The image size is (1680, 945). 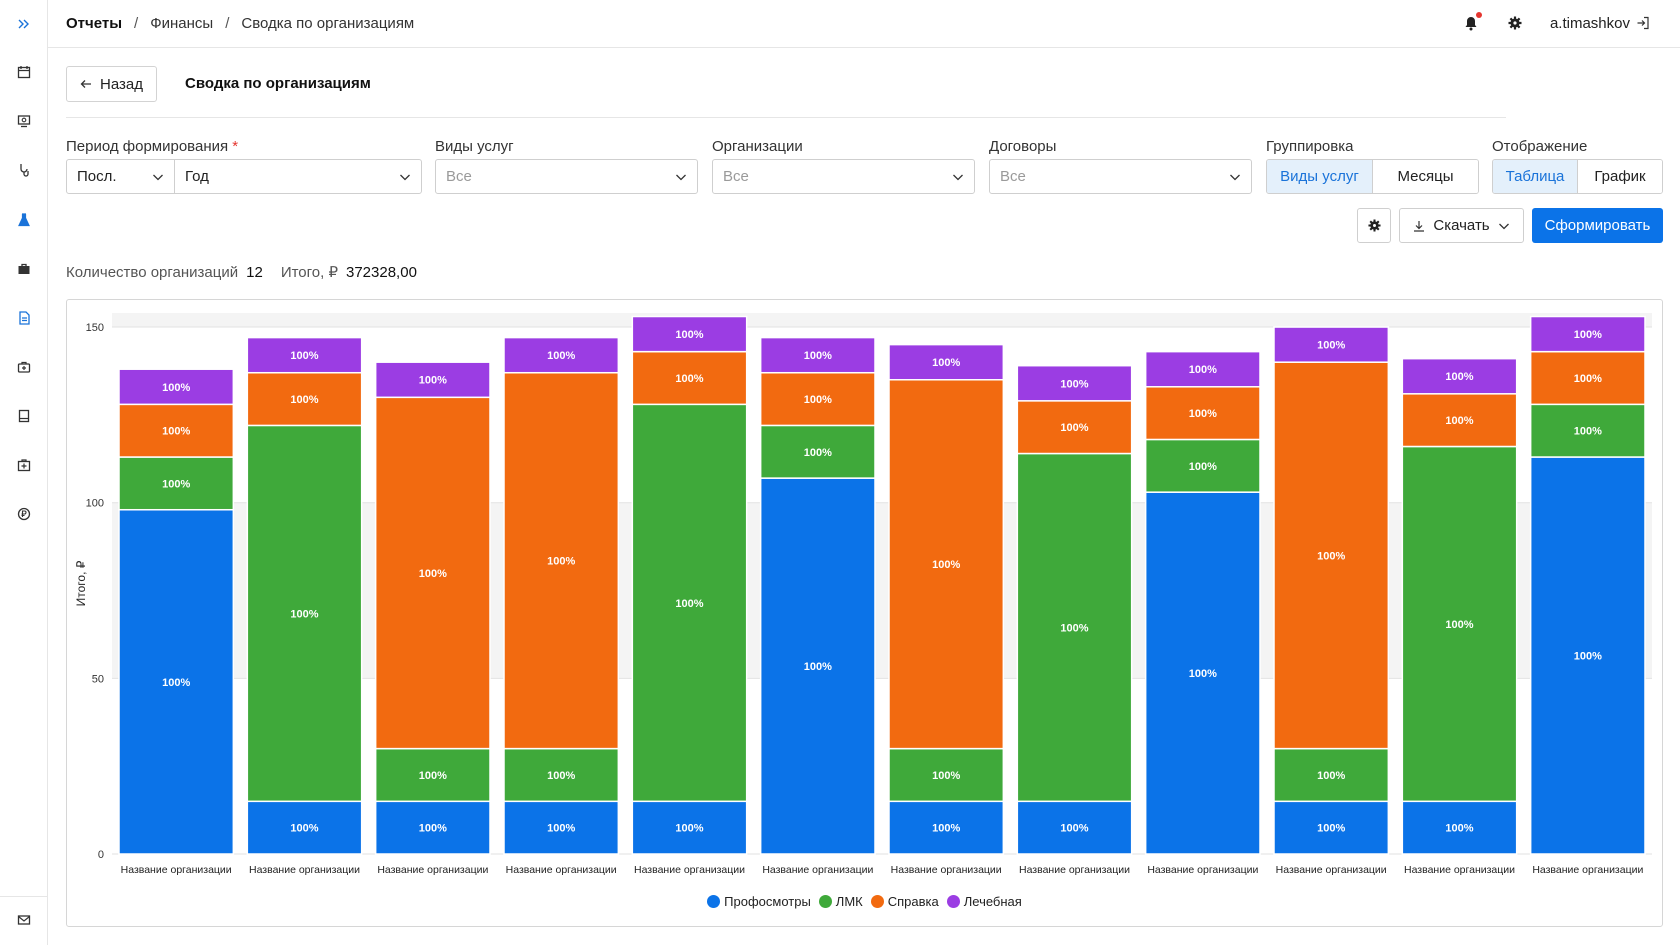 What do you see at coordinates (459, 176) in the screenshot?
I see `services-placeholder: Все` at bounding box center [459, 176].